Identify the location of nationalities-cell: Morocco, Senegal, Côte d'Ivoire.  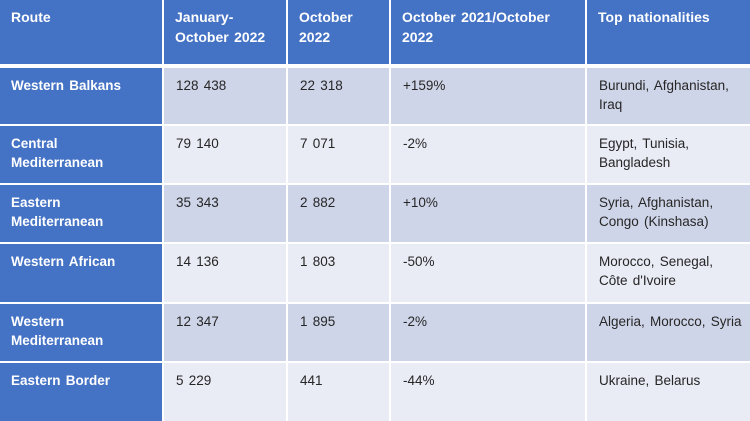
(668, 273).